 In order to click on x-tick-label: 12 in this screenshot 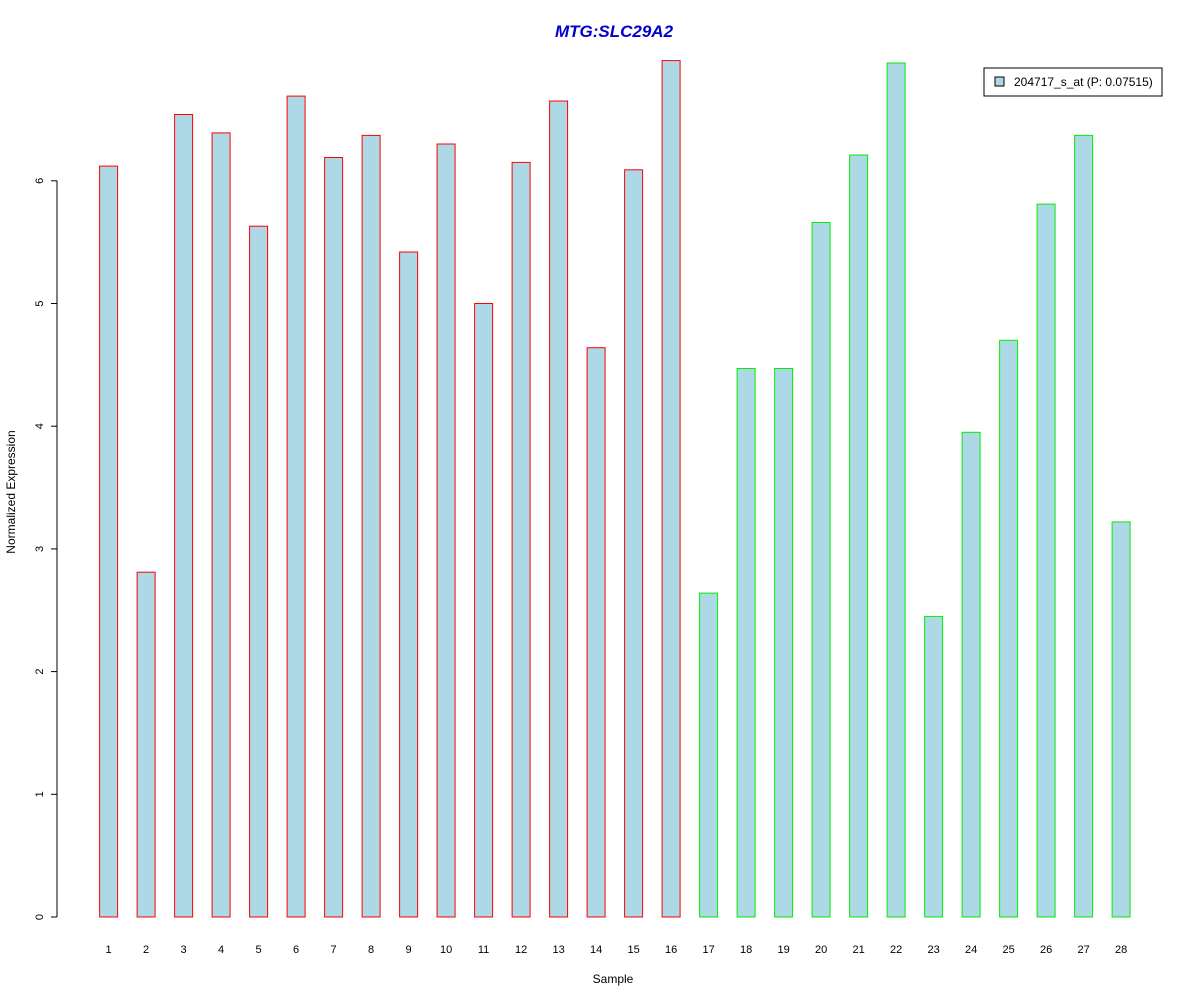, I will do `click(521, 950)`.